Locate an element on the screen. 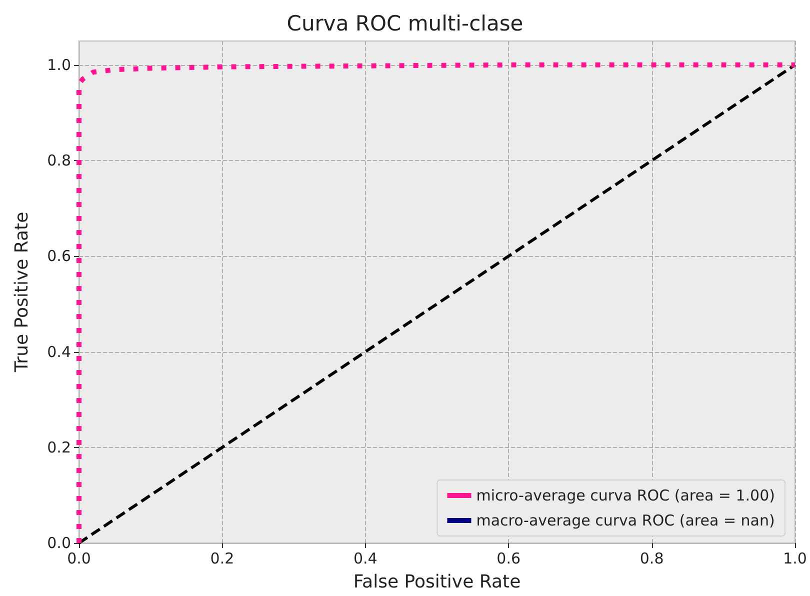 This screenshot has height=596, width=810. y-tick-label: 0.0 is located at coordinates (59, 543).